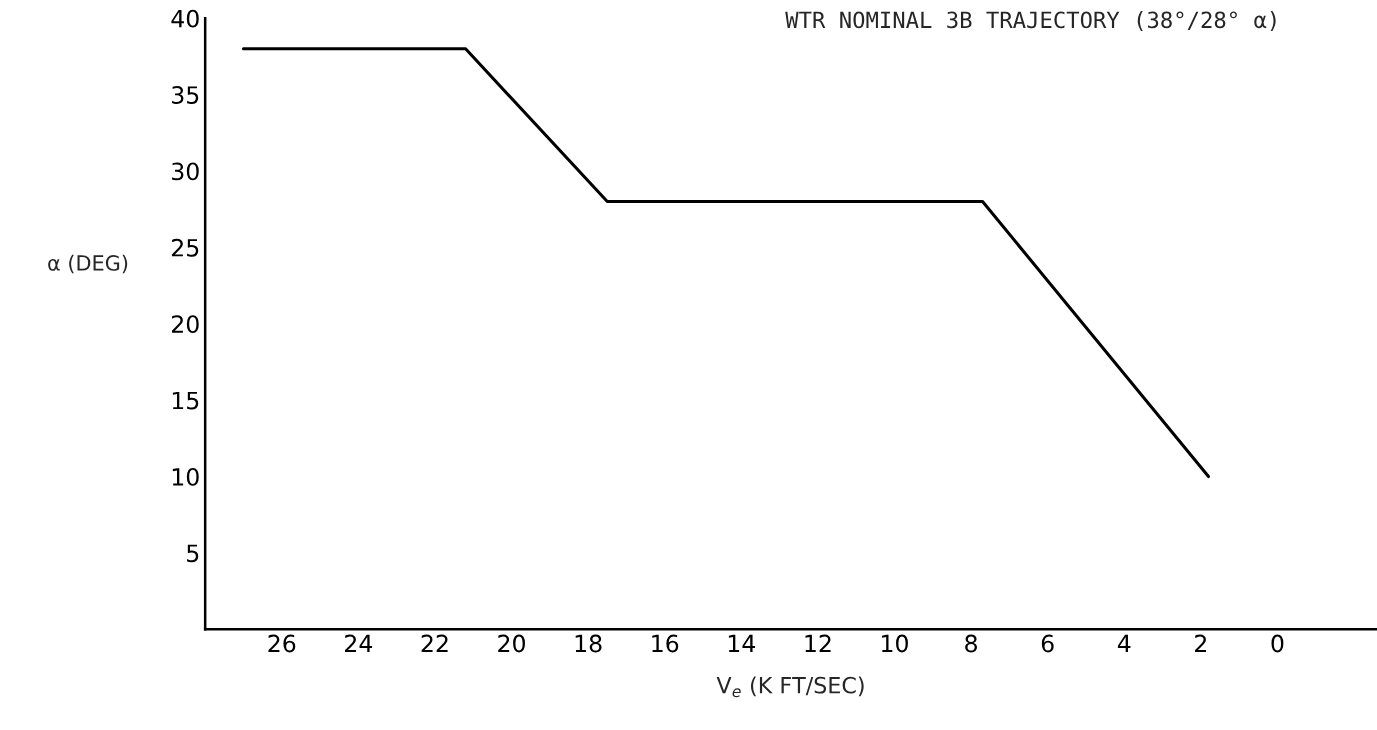 The height and width of the screenshot is (730, 1377). I want to click on y-tick-label: 20, so click(185, 324).